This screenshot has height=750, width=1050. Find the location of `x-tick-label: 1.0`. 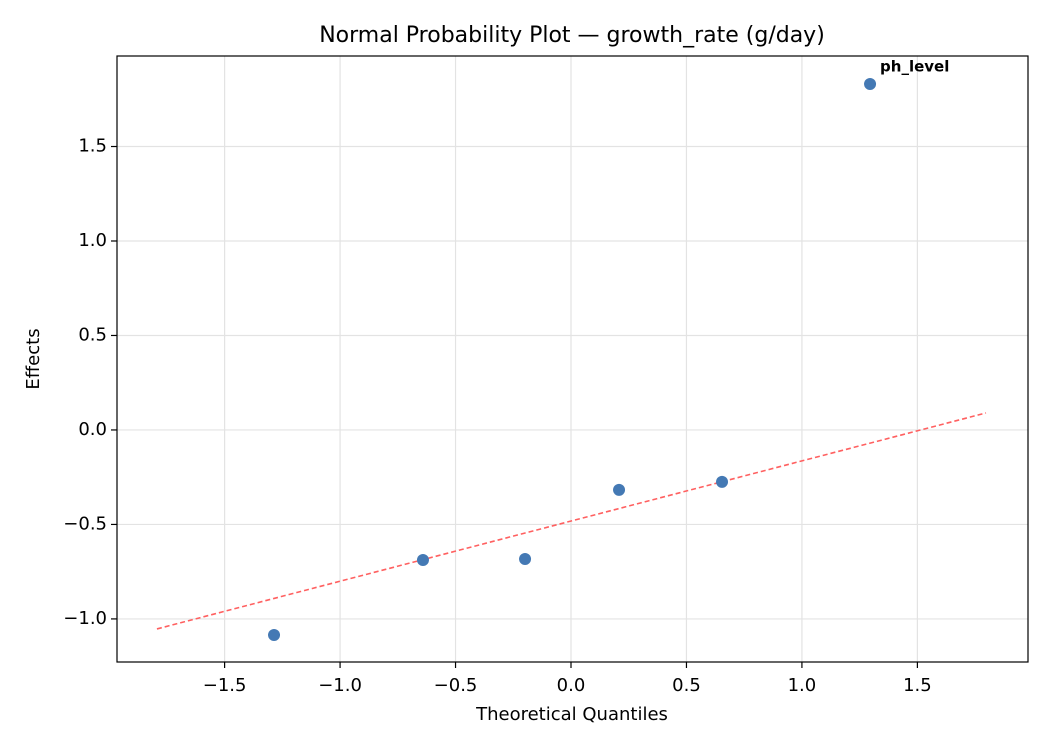

x-tick-label: 1.0 is located at coordinates (802, 685).